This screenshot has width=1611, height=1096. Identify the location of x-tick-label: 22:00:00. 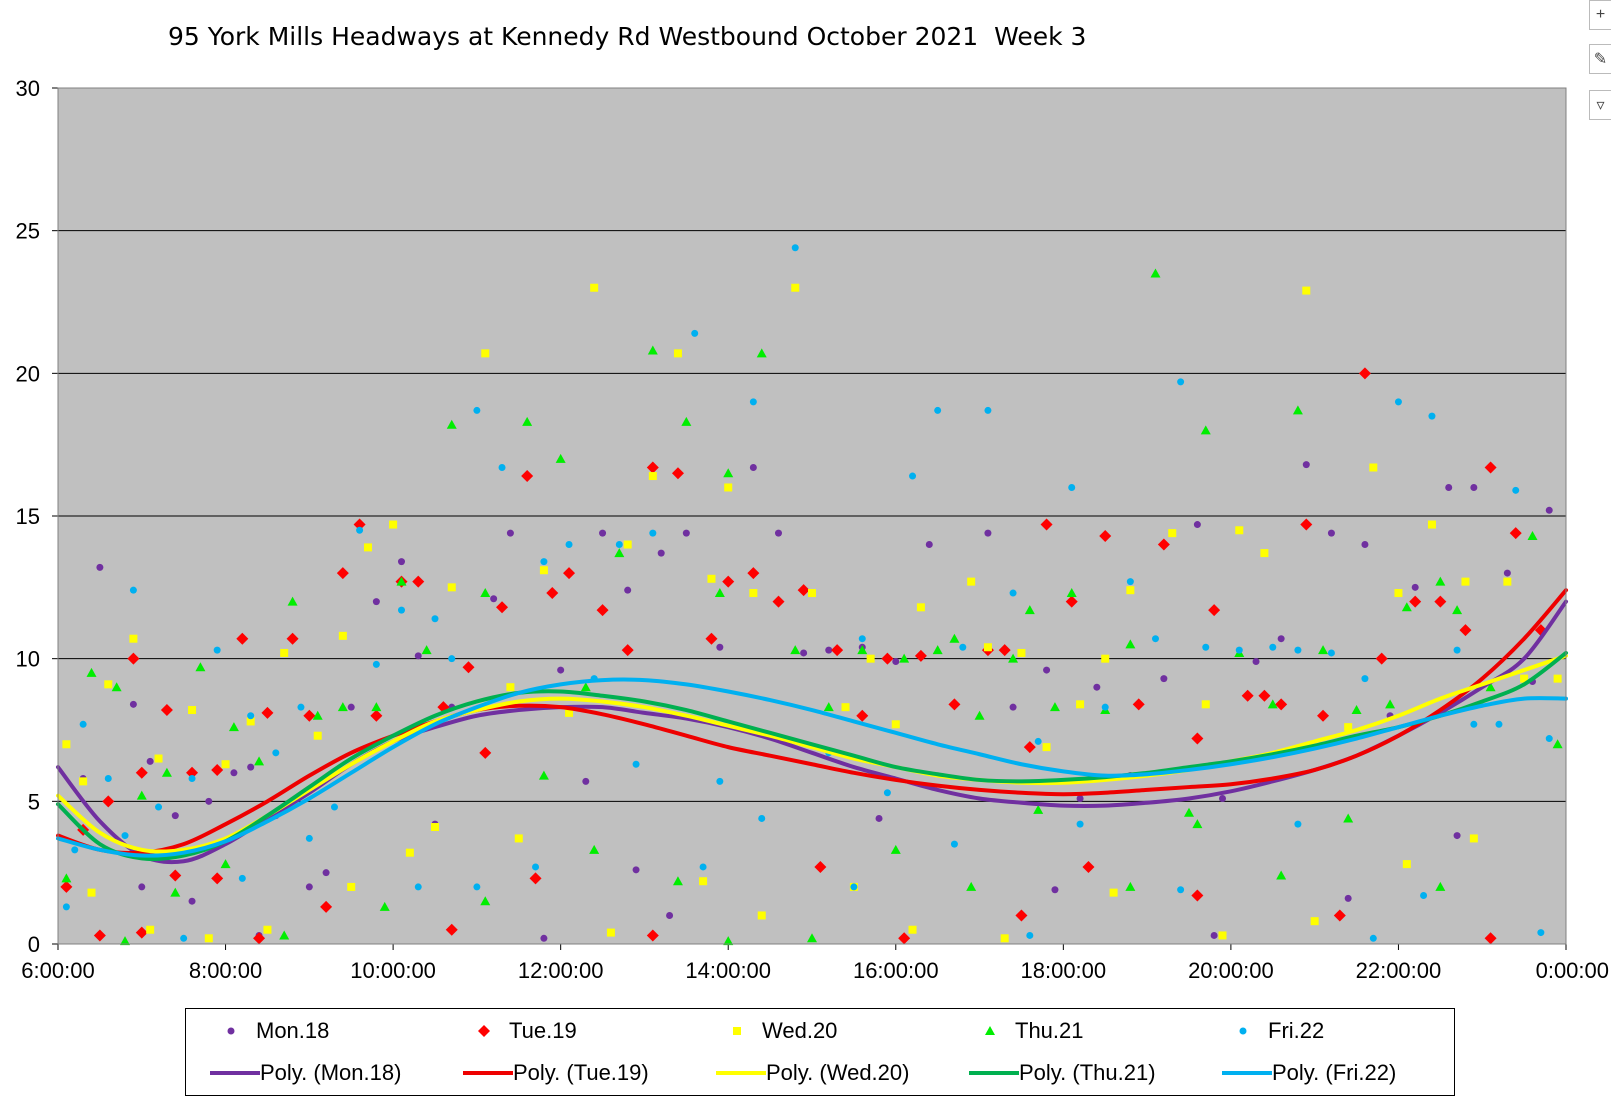
(1399, 970).